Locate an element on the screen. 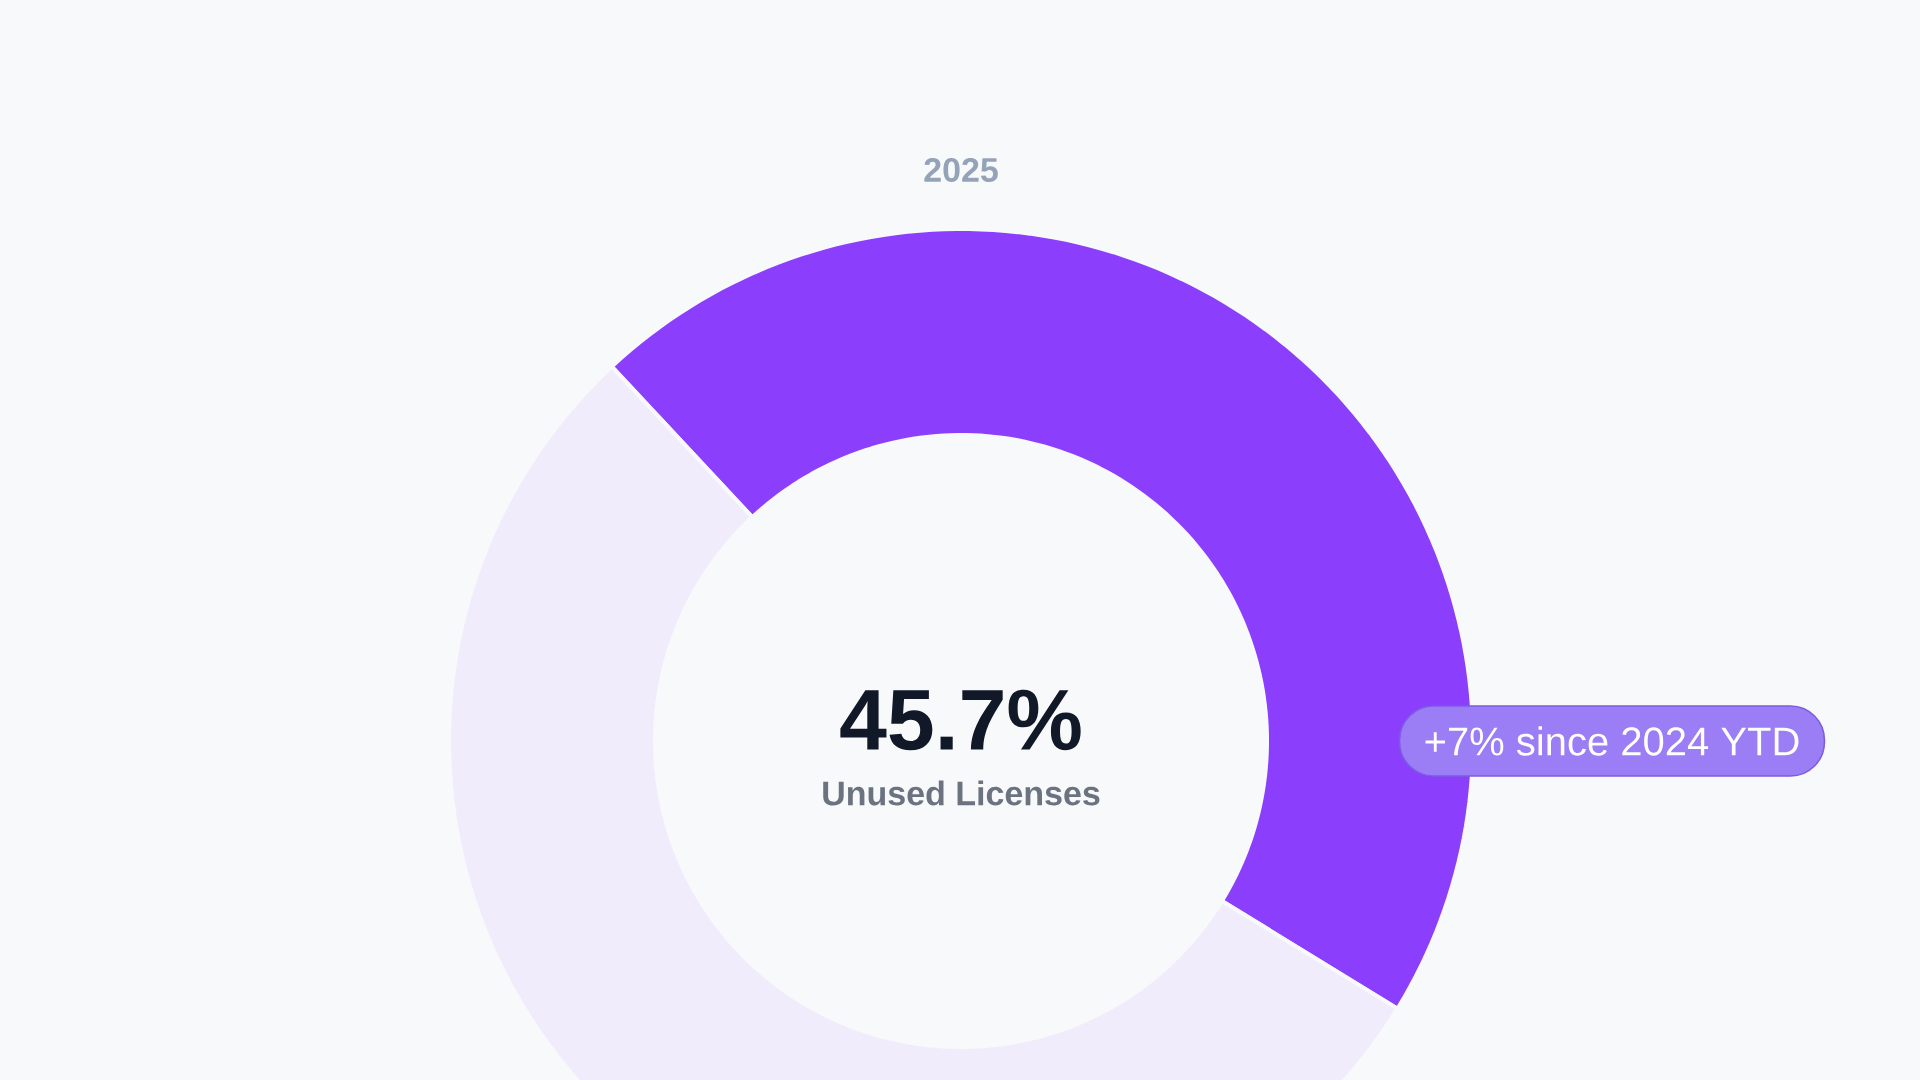 The height and width of the screenshot is (1080, 1920). text: Unused Licenses is located at coordinates (961, 793).